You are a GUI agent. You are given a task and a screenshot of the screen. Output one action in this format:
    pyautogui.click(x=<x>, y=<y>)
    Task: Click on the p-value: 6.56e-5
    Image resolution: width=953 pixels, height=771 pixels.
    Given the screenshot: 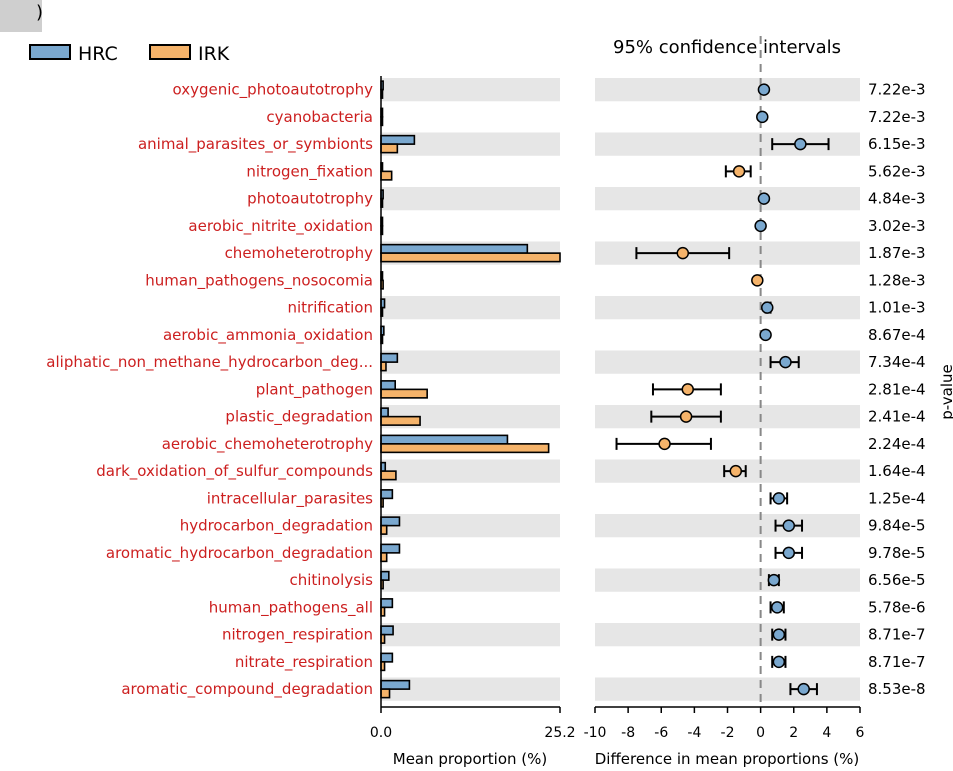 What is the action you would take?
    pyautogui.click(x=897, y=580)
    